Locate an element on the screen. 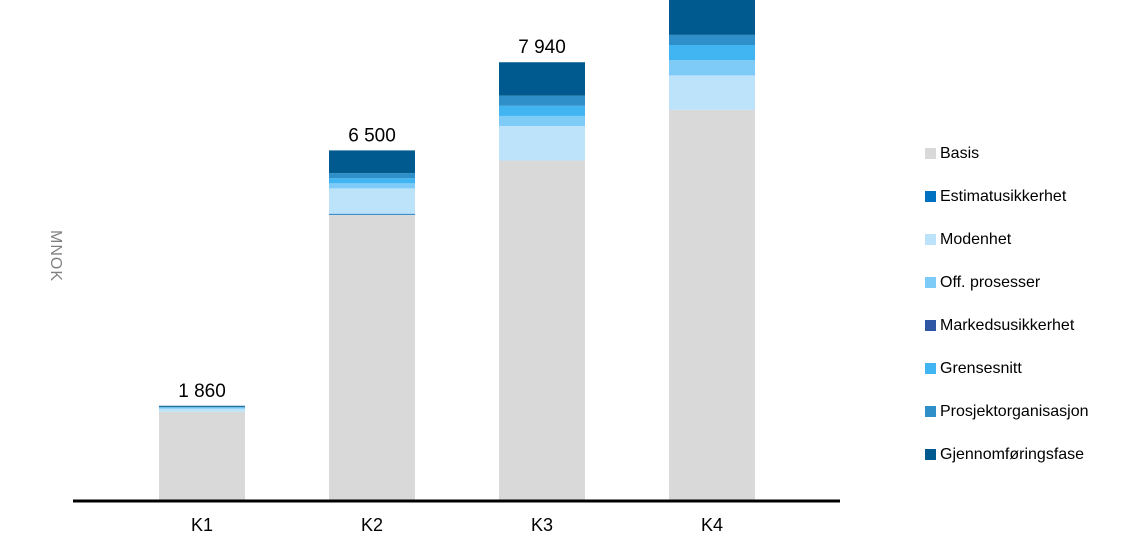  legend-item: Basis is located at coordinates (1007, 153).